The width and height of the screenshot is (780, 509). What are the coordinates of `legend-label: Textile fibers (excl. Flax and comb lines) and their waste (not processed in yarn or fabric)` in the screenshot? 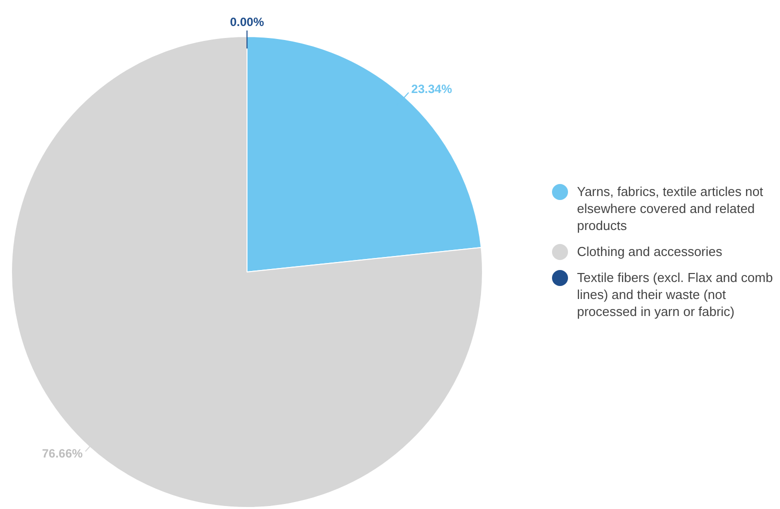 It's located at (675, 294).